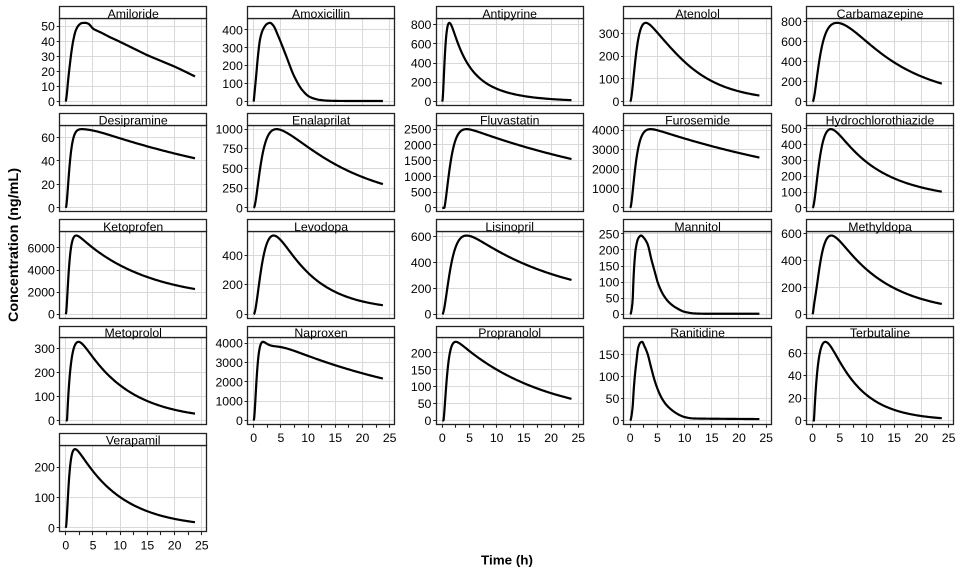 The width and height of the screenshot is (960, 576). Describe the element at coordinates (320, 333) in the screenshot. I see `svg-text: Naproxen` at that location.